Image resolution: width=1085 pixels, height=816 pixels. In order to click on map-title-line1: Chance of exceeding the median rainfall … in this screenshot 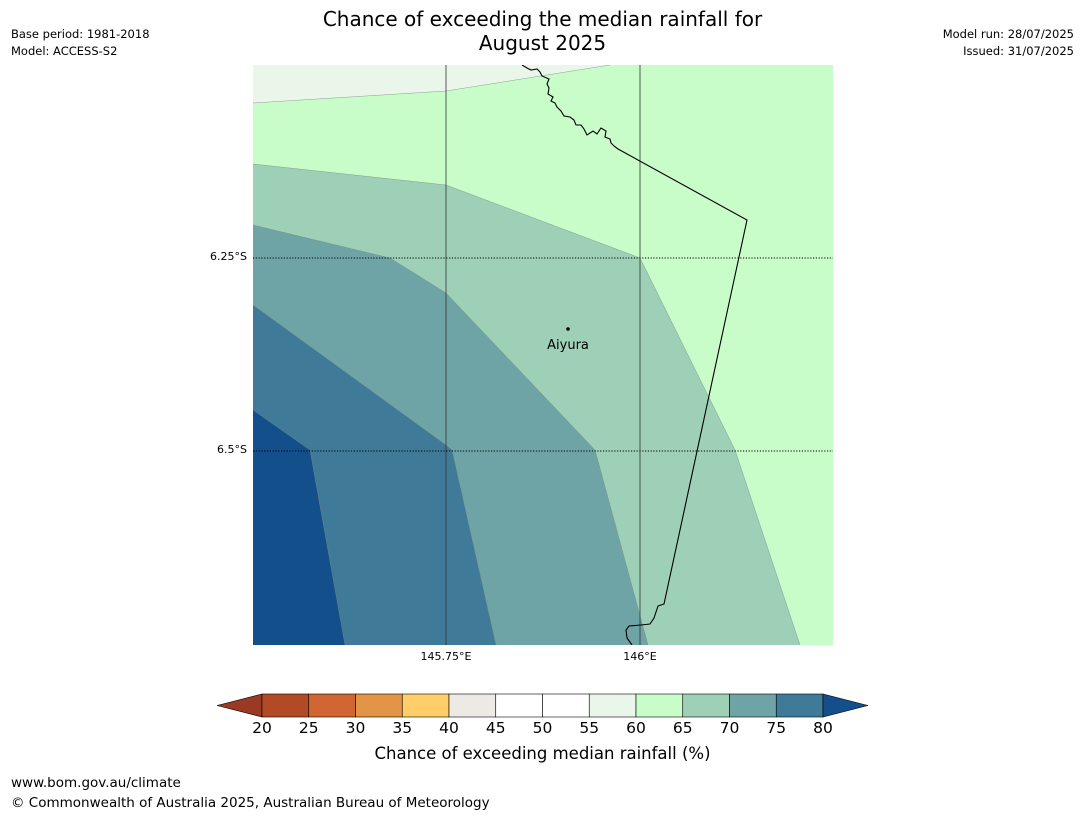, I will do `click(542, 19)`.